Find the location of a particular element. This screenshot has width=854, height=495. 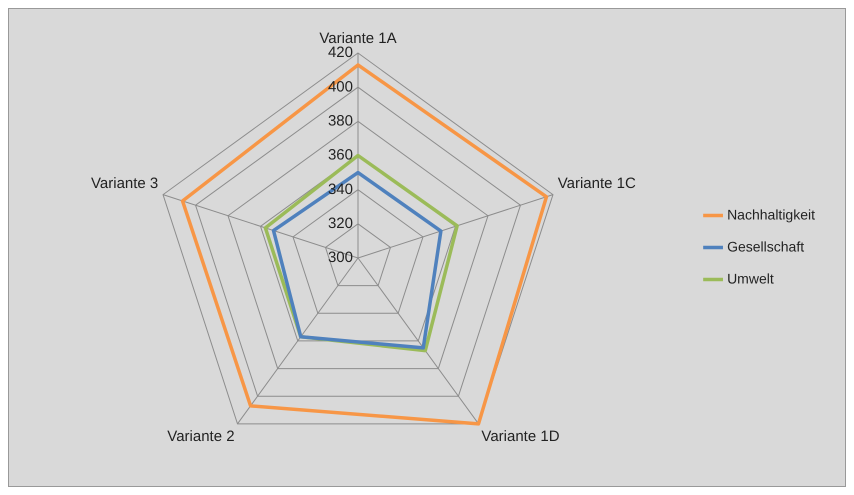

spoke-label: Variante 3 is located at coordinates (124, 183).